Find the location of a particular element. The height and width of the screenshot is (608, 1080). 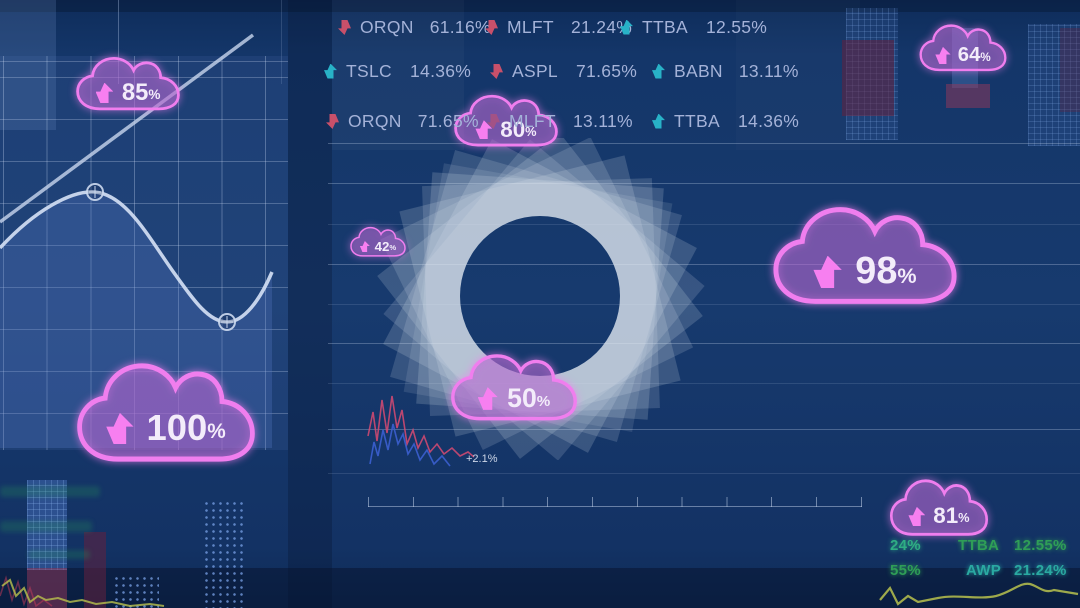

ticker-item-green: 24% is located at coordinates (905, 545).